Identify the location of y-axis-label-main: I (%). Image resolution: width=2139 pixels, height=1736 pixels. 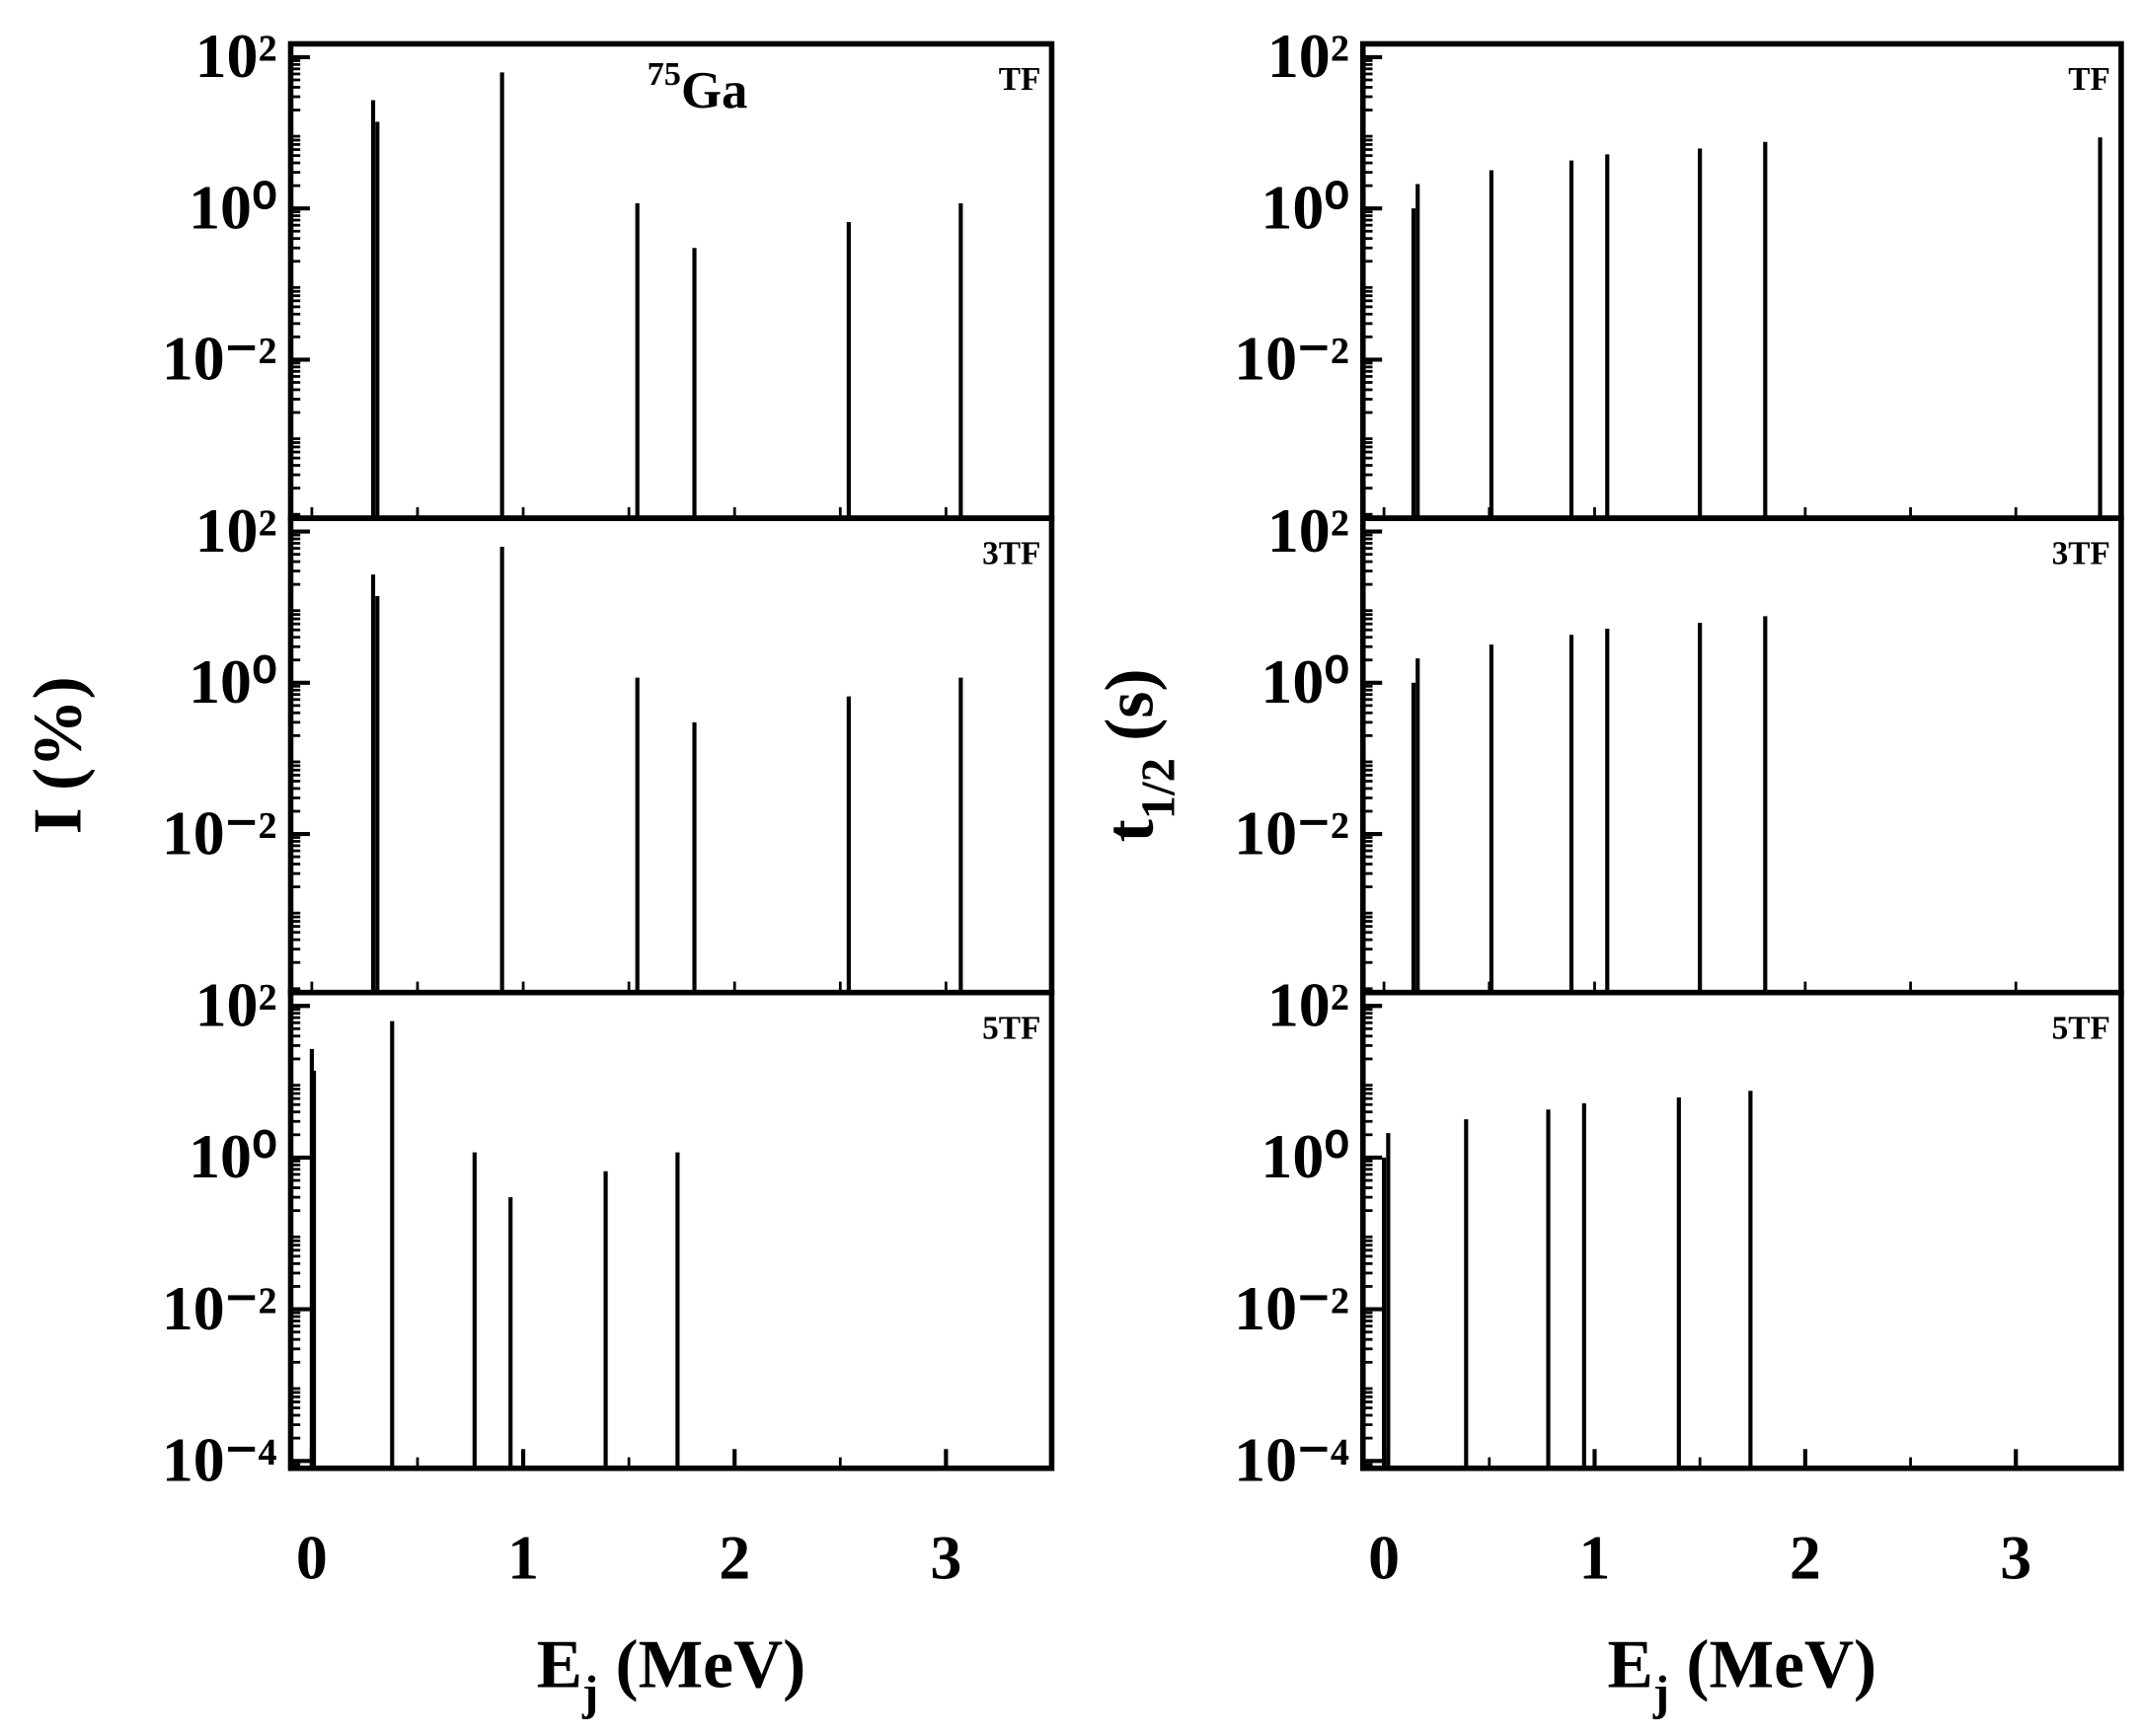
(58, 755).